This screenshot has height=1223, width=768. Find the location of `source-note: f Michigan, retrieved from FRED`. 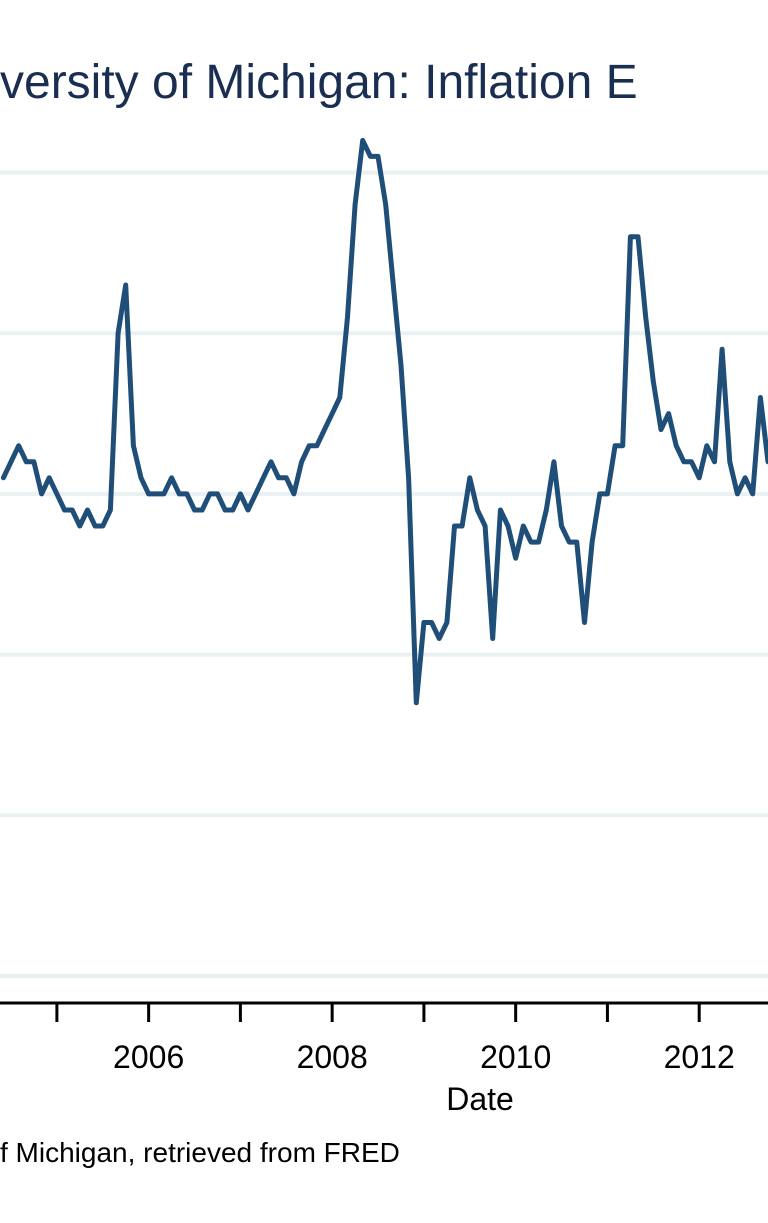

source-note: f Michigan, retrieved from FRED is located at coordinates (200, 1152).